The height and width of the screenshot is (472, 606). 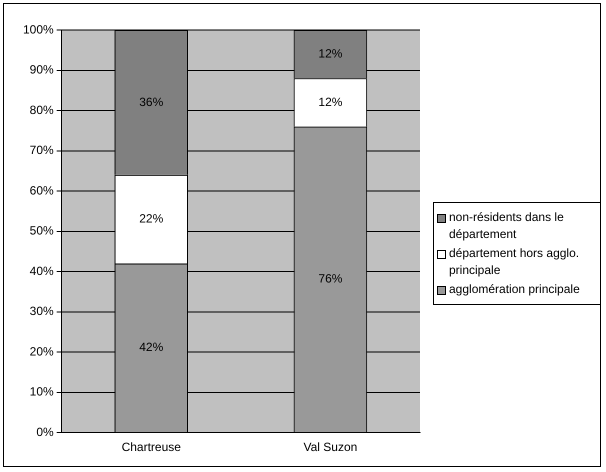 I want to click on y-tick-label: 40%, so click(x=42, y=271).